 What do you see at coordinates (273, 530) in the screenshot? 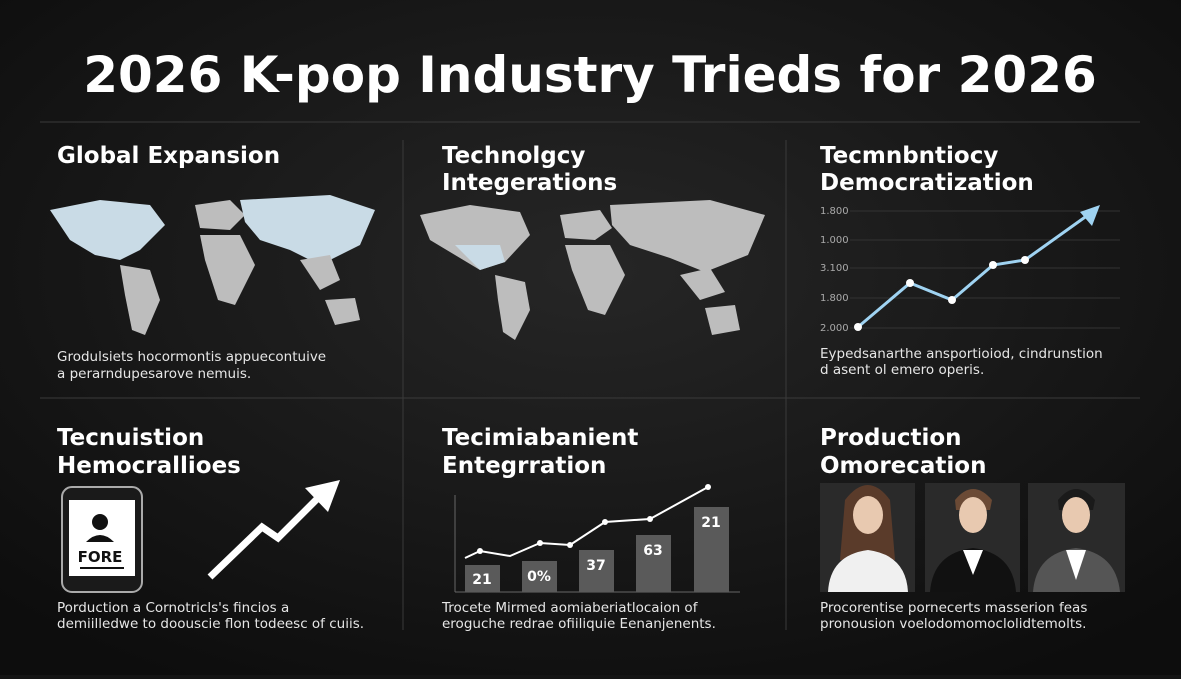
I see `growth-arrow` at bounding box center [273, 530].